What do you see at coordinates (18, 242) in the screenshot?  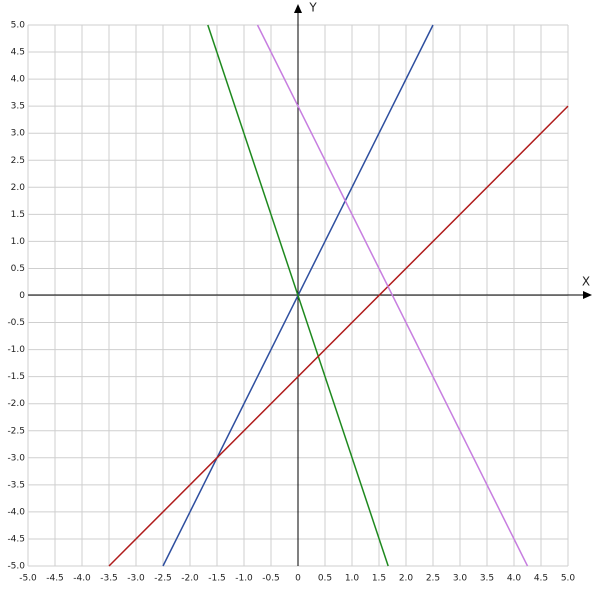 I see `y-tick-label: 1.0` at bounding box center [18, 242].